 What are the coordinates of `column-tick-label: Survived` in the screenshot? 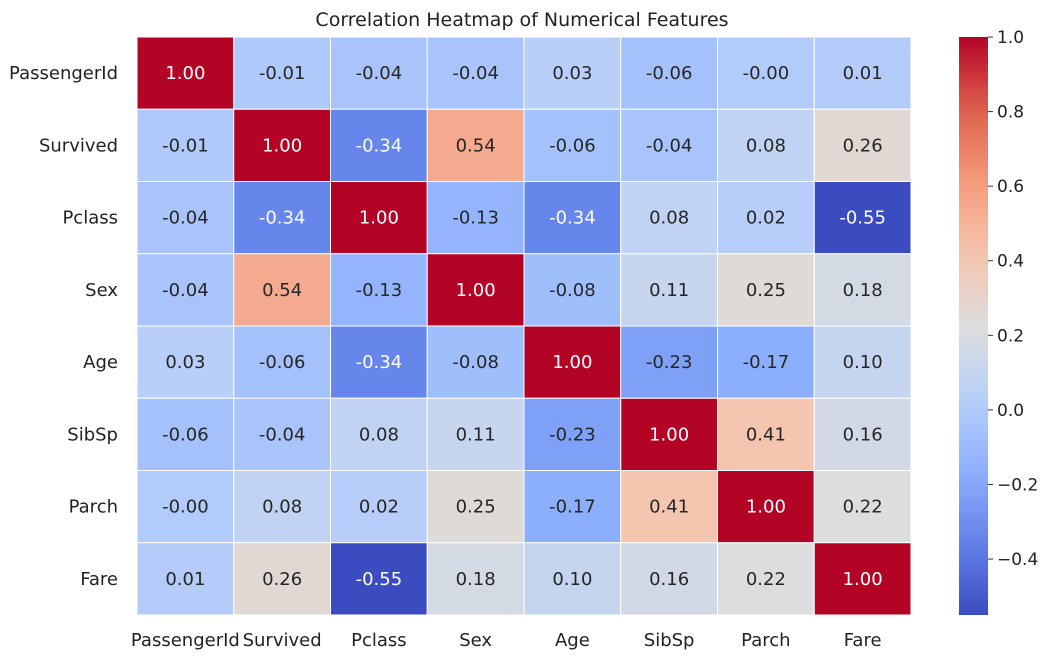 It's located at (282, 640).